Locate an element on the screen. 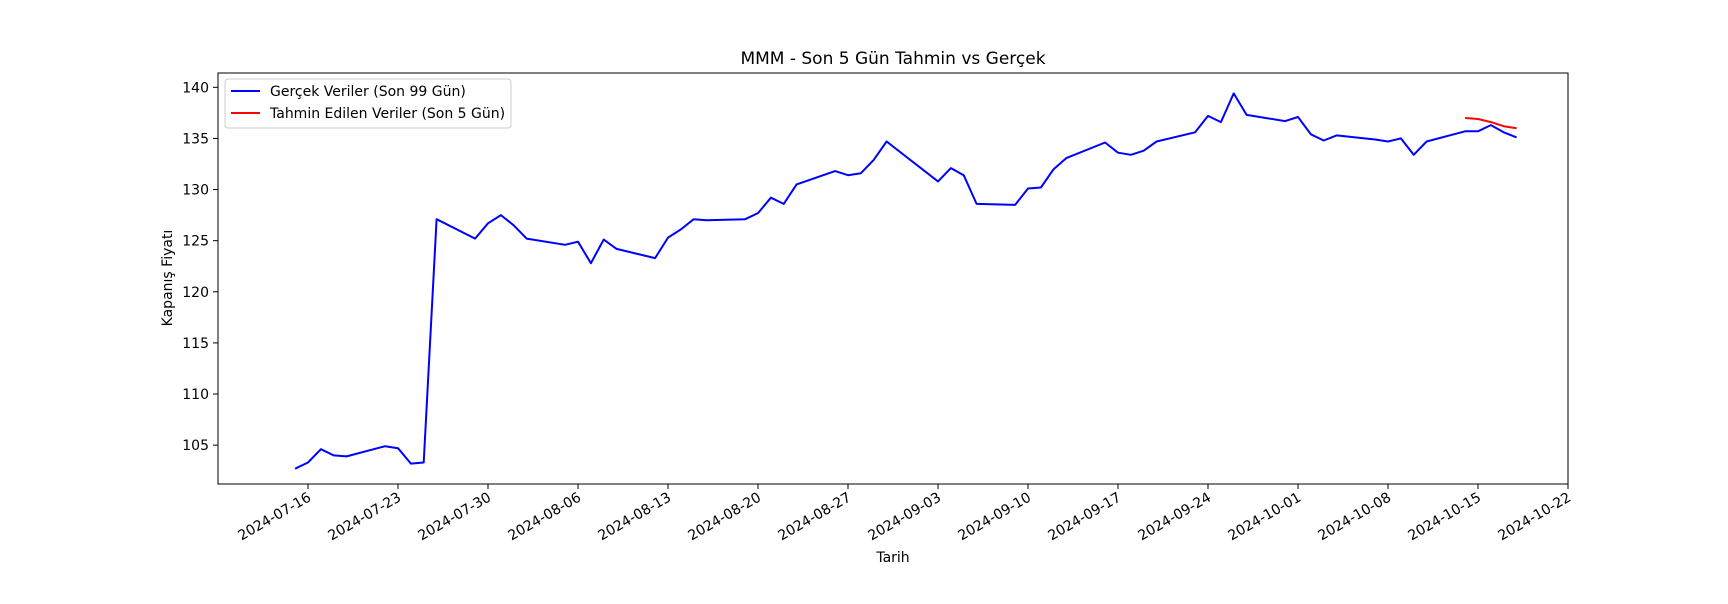 The width and height of the screenshot is (1728, 604). y-tick-label: 115 is located at coordinates (195, 344).